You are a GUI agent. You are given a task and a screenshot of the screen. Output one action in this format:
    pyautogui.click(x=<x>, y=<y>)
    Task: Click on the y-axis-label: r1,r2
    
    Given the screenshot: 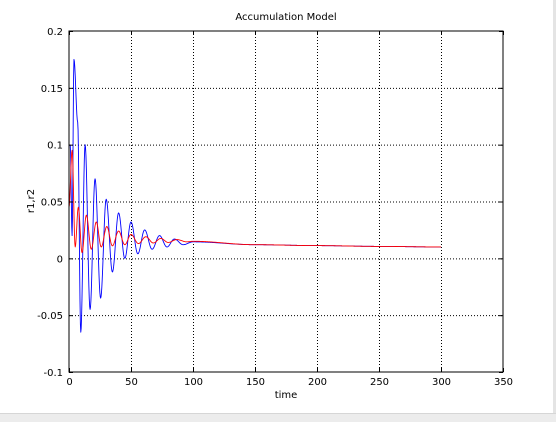 What is the action you would take?
    pyautogui.click(x=31, y=201)
    